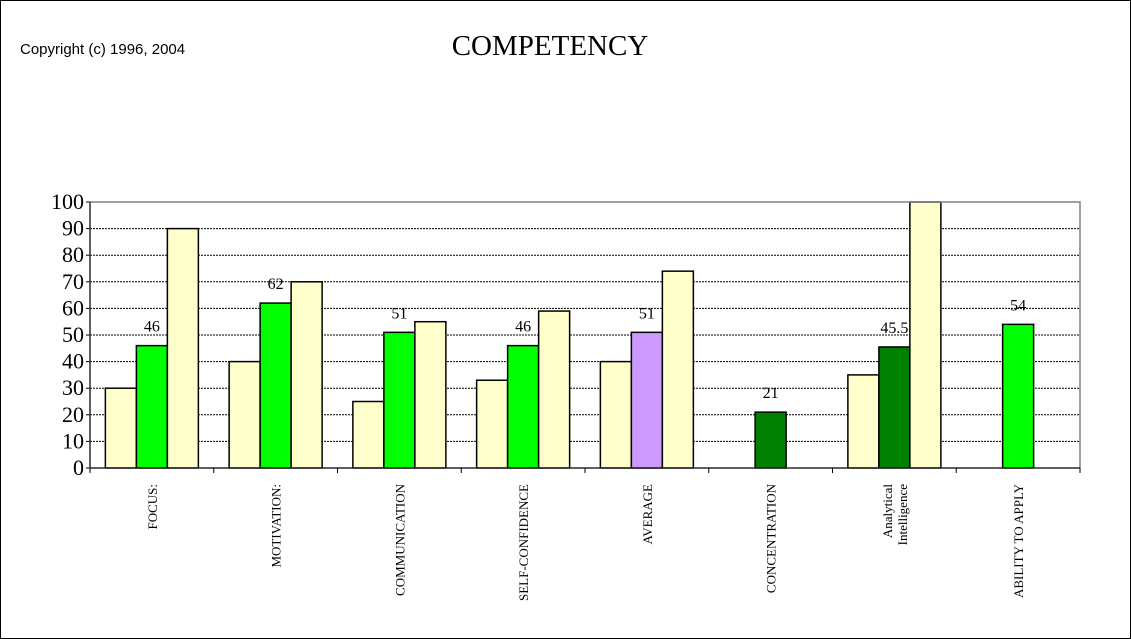 The width and height of the screenshot is (1131, 639). Describe the element at coordinates (78, 467) in the screenshot. I see `y-tick-label: 0` at that location.